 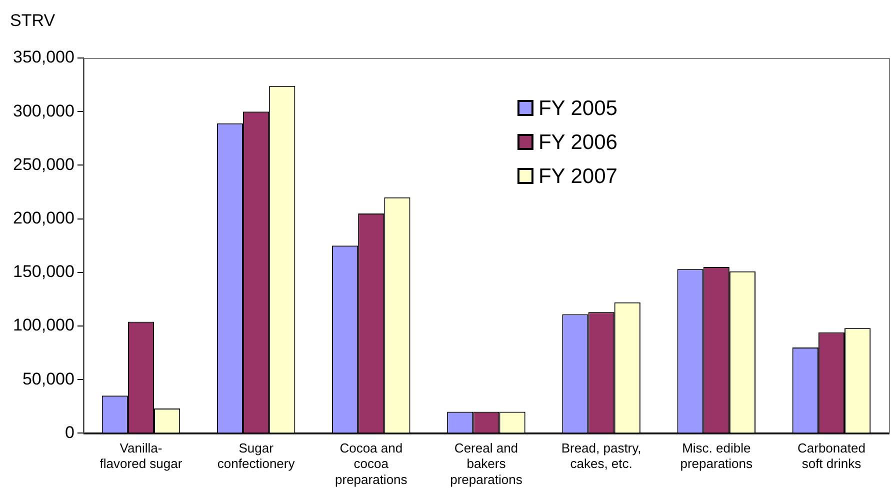 What do you see at coordinates (43, 164) in the screenshot?
I see `y-tick-label: 250,000` at bounding box center [43, 164].